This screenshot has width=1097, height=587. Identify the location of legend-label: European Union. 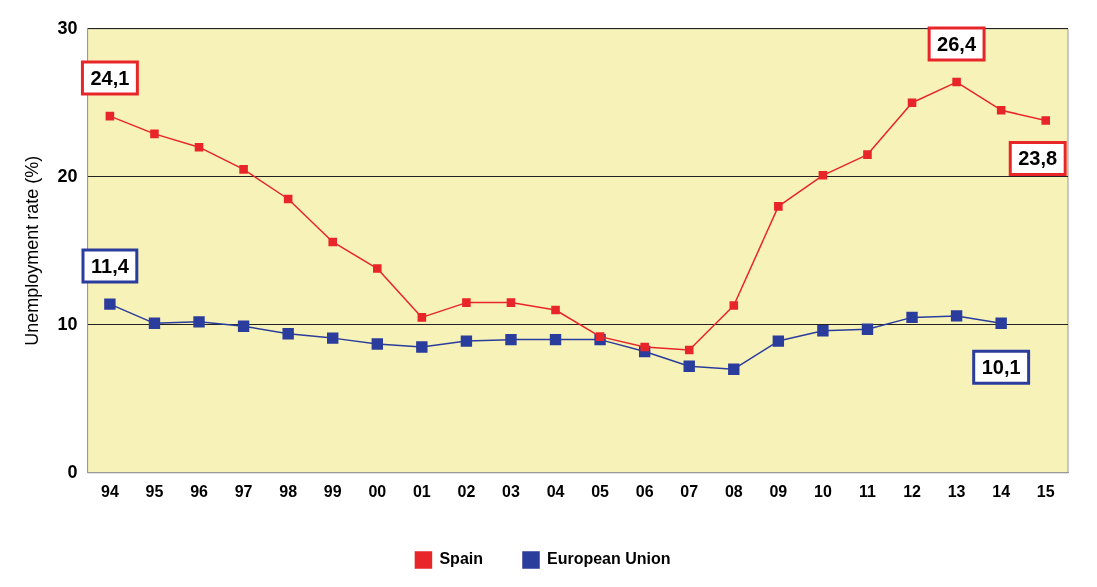
(609, 559).